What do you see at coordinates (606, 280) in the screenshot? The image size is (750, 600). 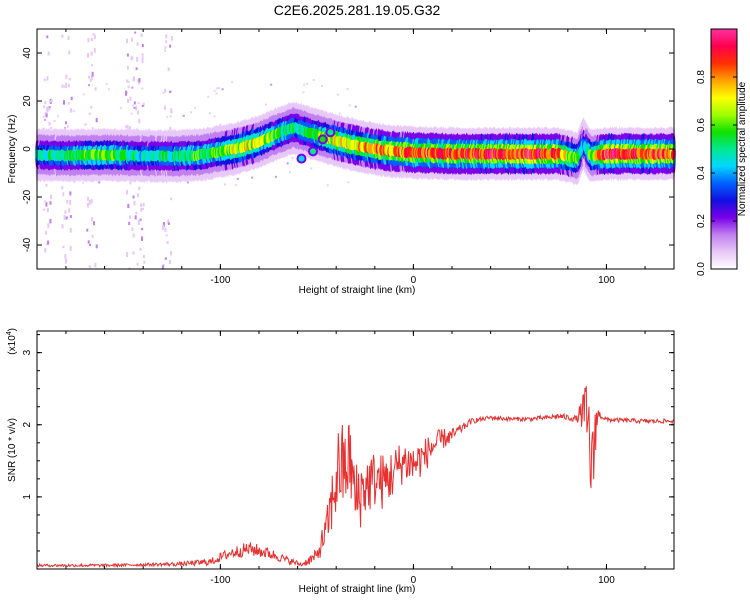 I see `x-tick-label: 100` at bounding box center [606, 280].